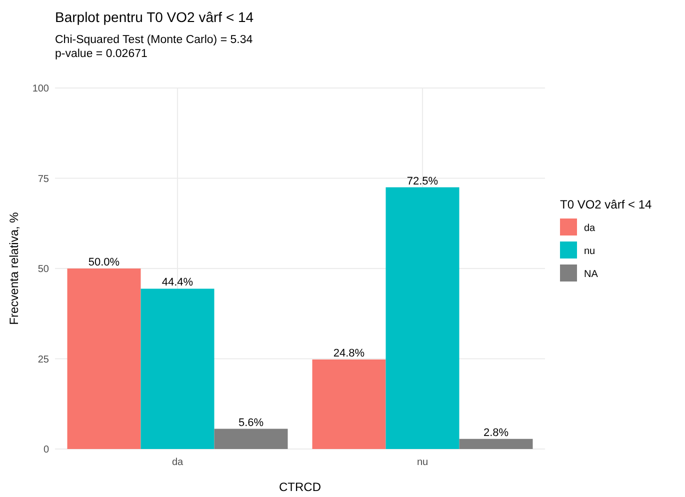  I want to click on data-label: 2.8%, so click(496, 432).